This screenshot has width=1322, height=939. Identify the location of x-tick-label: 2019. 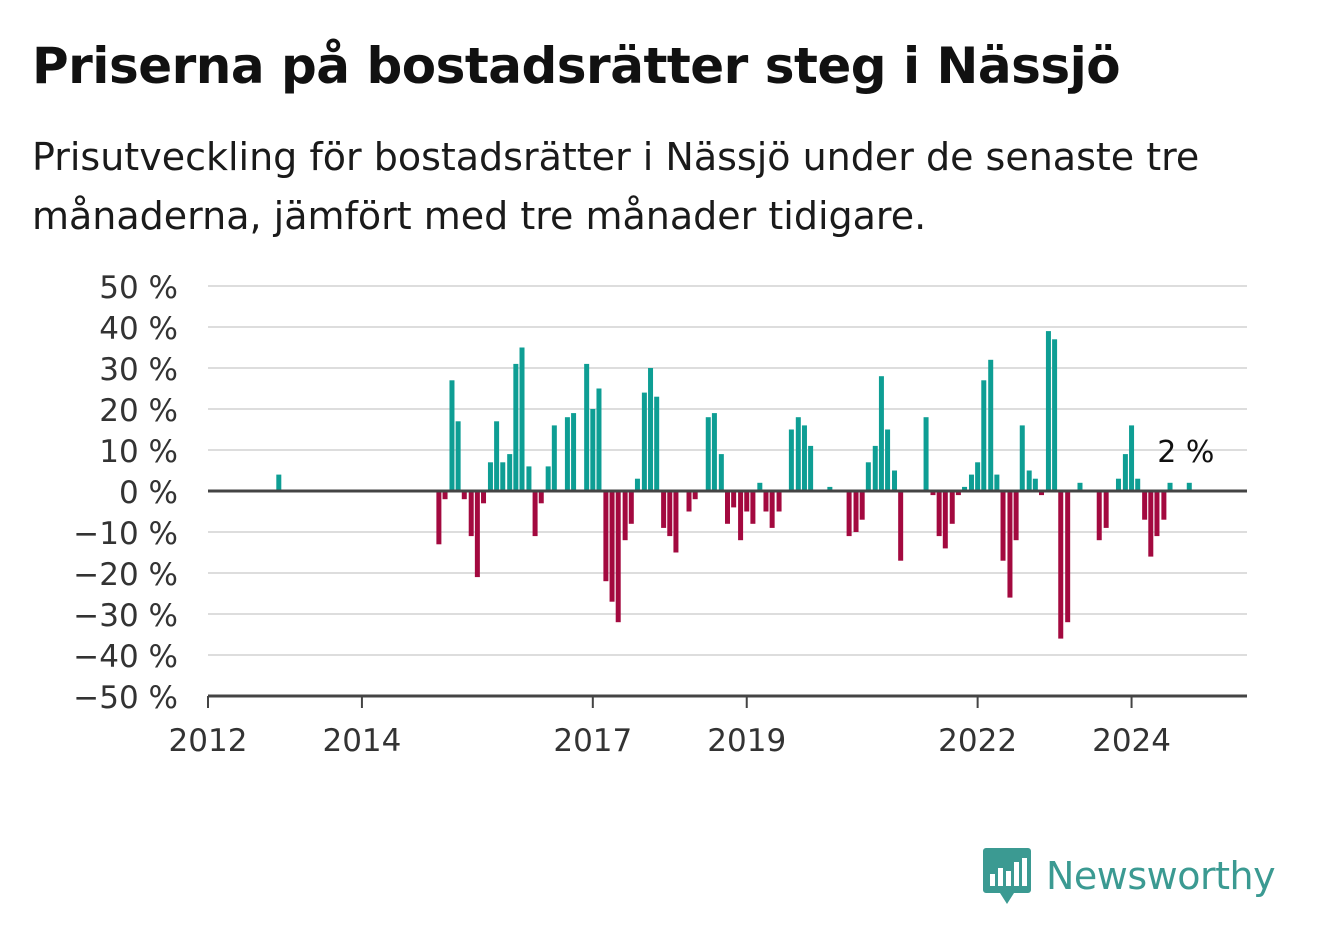
(746, 741).